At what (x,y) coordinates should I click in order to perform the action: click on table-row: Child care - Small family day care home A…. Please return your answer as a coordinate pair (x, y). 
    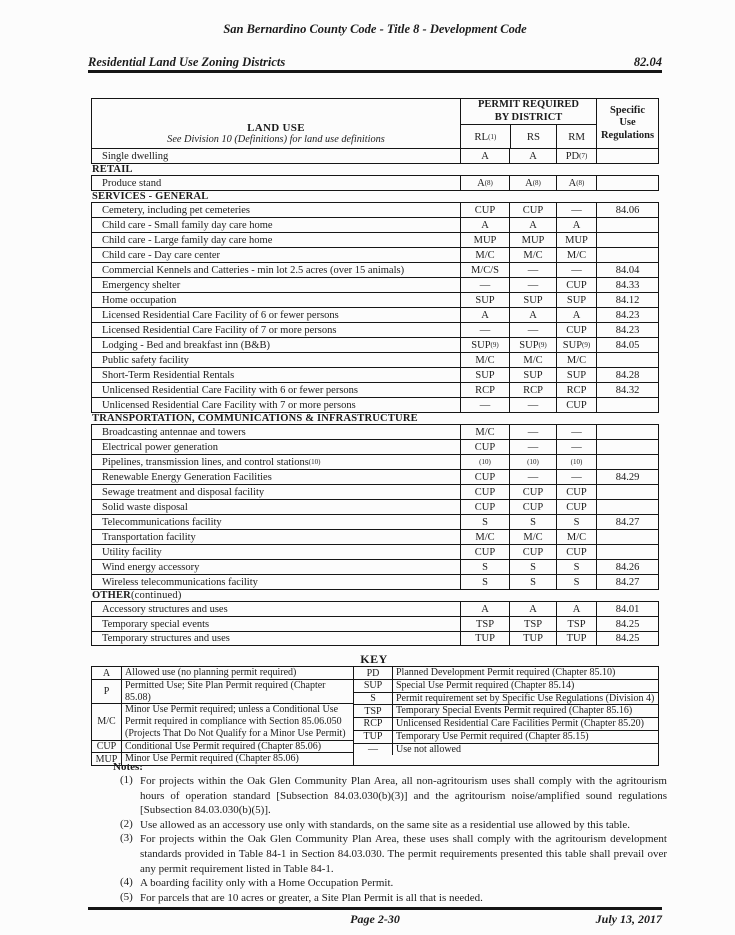
    Looking at the image, I should click on (375, 224).